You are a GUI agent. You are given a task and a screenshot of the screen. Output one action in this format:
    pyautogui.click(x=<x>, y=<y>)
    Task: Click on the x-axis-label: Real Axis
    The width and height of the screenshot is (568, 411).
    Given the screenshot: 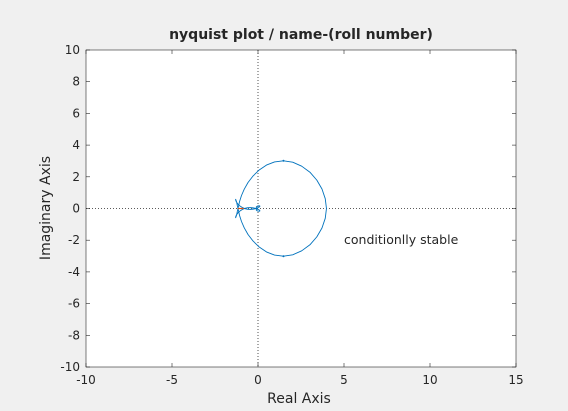 What is the action you would take?
    pyautogui.click(x=299, y=399)
    